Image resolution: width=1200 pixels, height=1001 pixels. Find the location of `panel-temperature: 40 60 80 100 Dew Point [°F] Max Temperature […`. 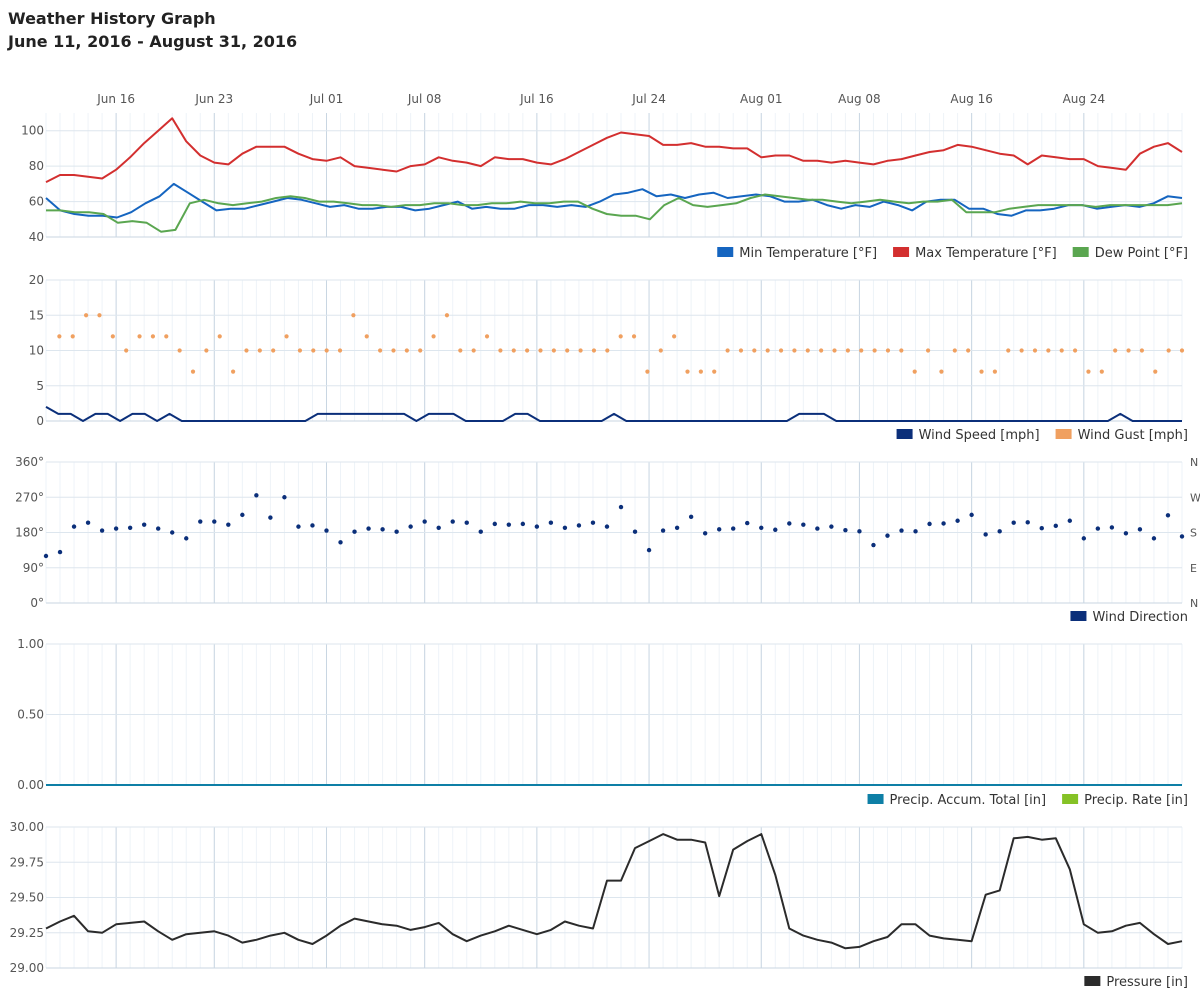

panel-temperature: 40 60 80 100 Dew Point [°F] Max Temperature [… is located at coordinates (604, 187).